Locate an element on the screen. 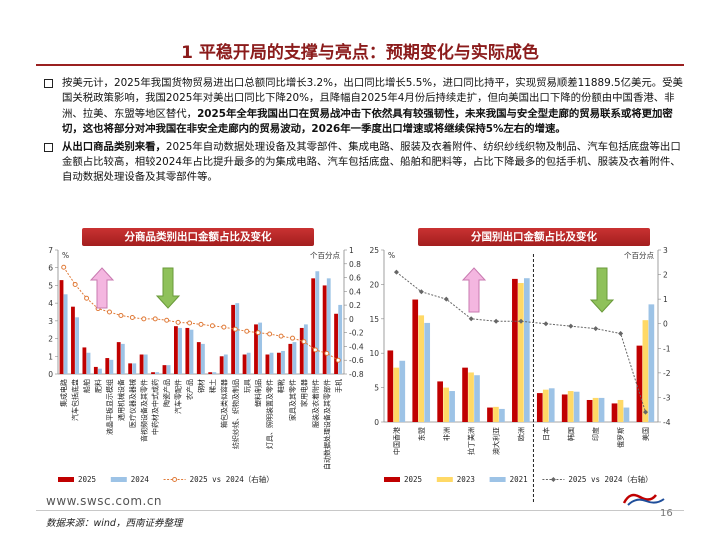 The image size is (720, 540). right-tick-label: 0.8 is located at coordinates (355, 264).